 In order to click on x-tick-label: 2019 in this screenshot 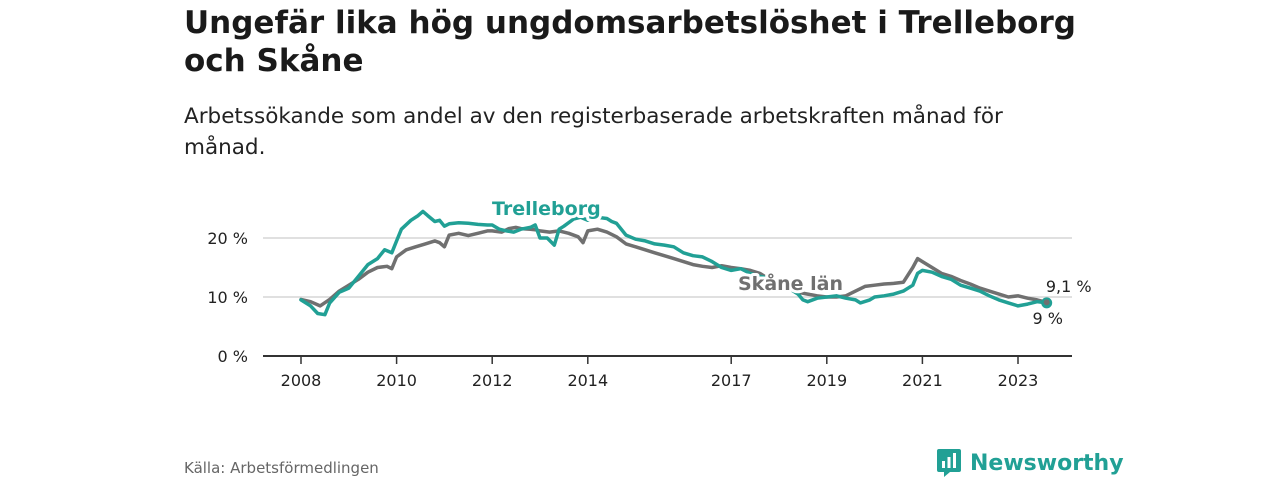, I will do `click(826, 380)`.